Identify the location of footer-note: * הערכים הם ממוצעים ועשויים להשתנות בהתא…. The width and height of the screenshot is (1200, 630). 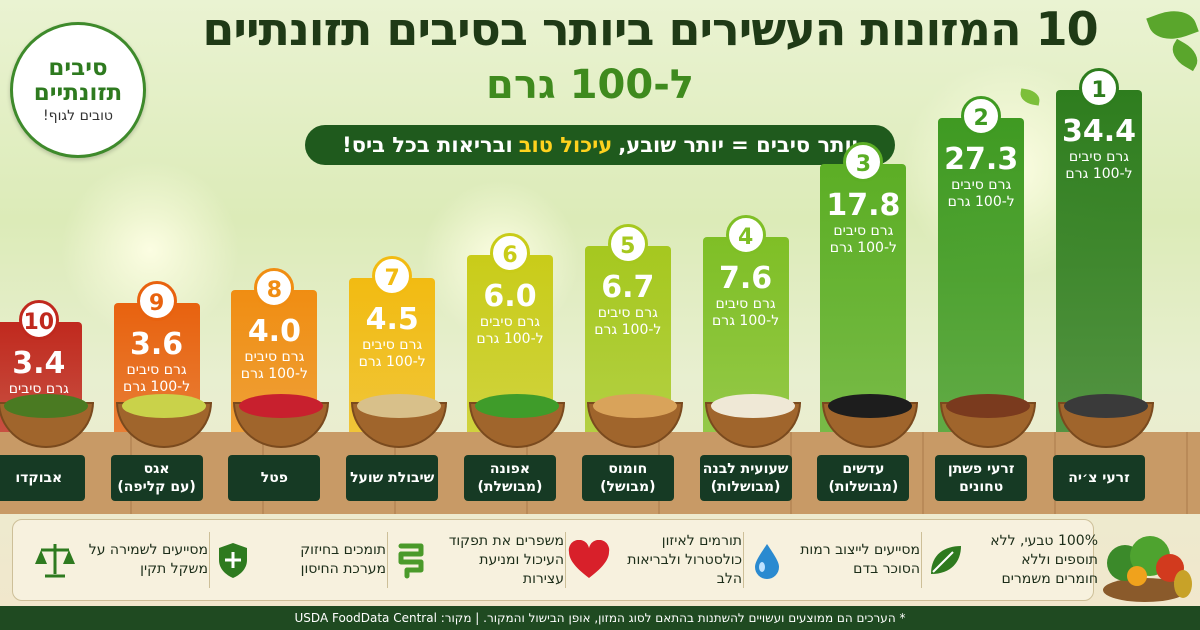
(600, 618).